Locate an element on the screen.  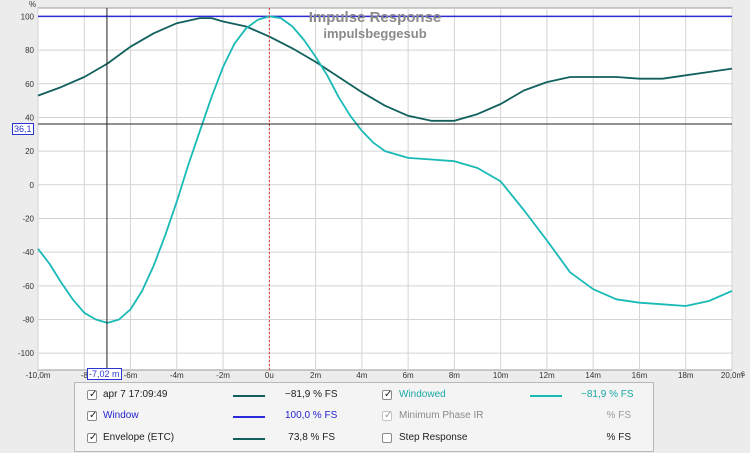
cursor-x-readout: -7,02 m is located at coordinates (104, 374).